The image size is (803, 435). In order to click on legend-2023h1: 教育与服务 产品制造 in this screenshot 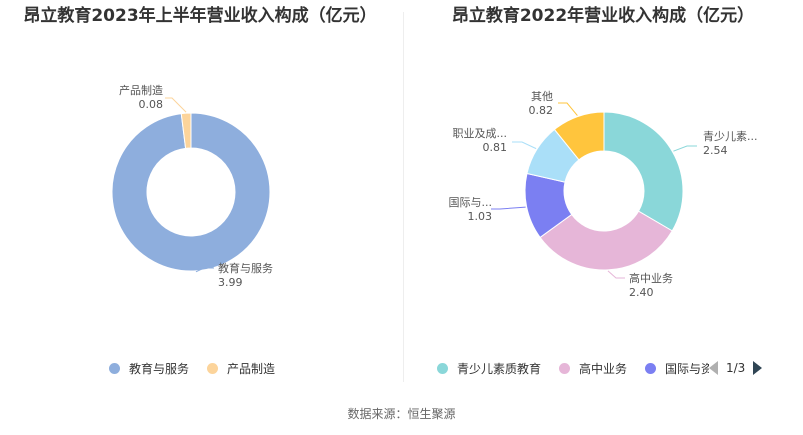, I will do `click(201, 368)`.